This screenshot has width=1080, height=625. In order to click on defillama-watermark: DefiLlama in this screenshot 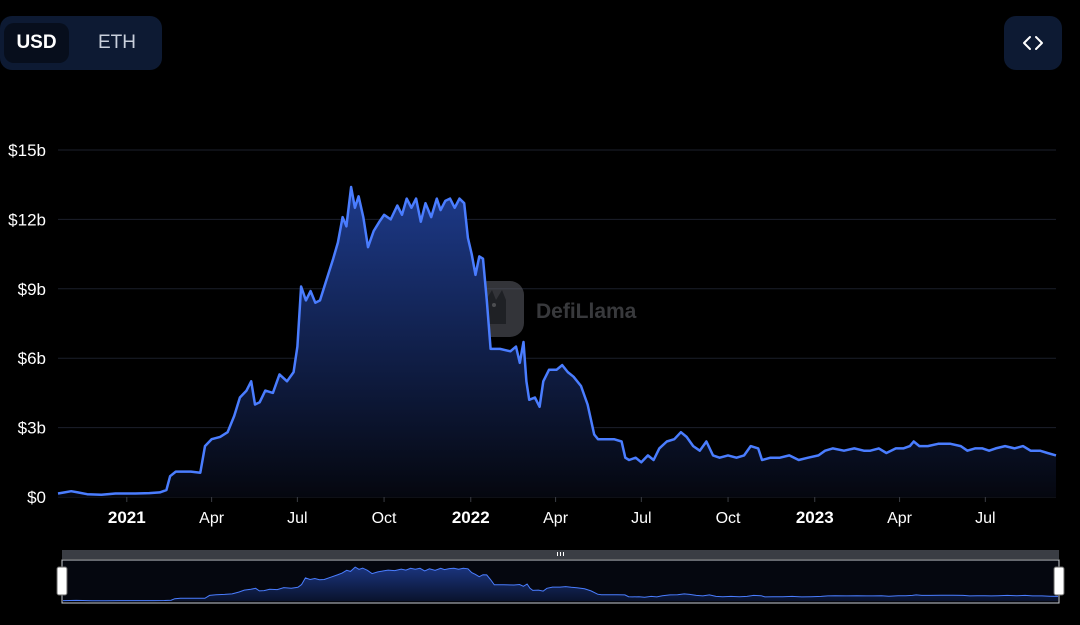, I will do `click(555, 309)`.